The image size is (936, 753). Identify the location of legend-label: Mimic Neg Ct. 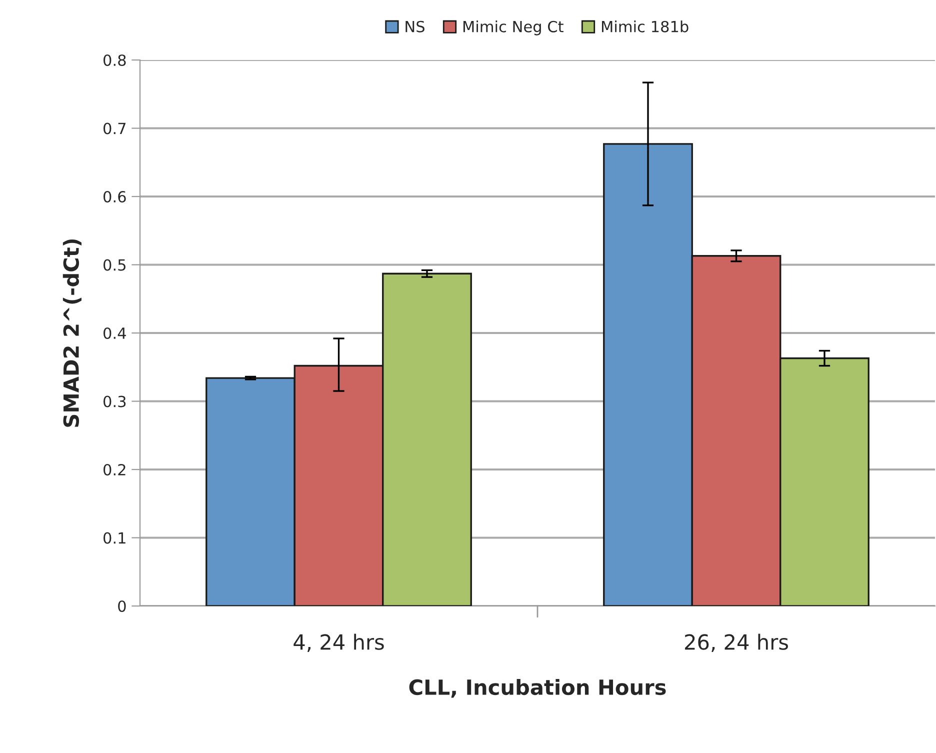
(513, 28).